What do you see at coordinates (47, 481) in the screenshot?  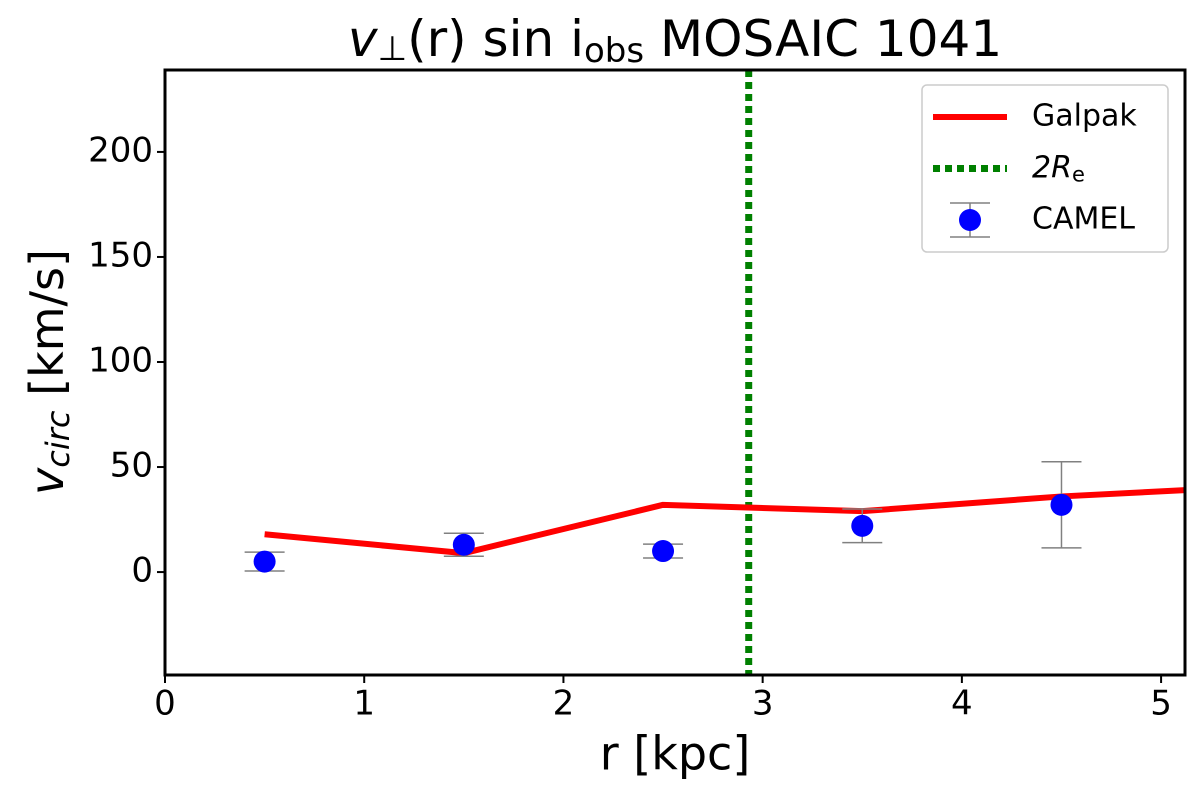 I see `y-label-part: v` at bounding box center [47, 481].